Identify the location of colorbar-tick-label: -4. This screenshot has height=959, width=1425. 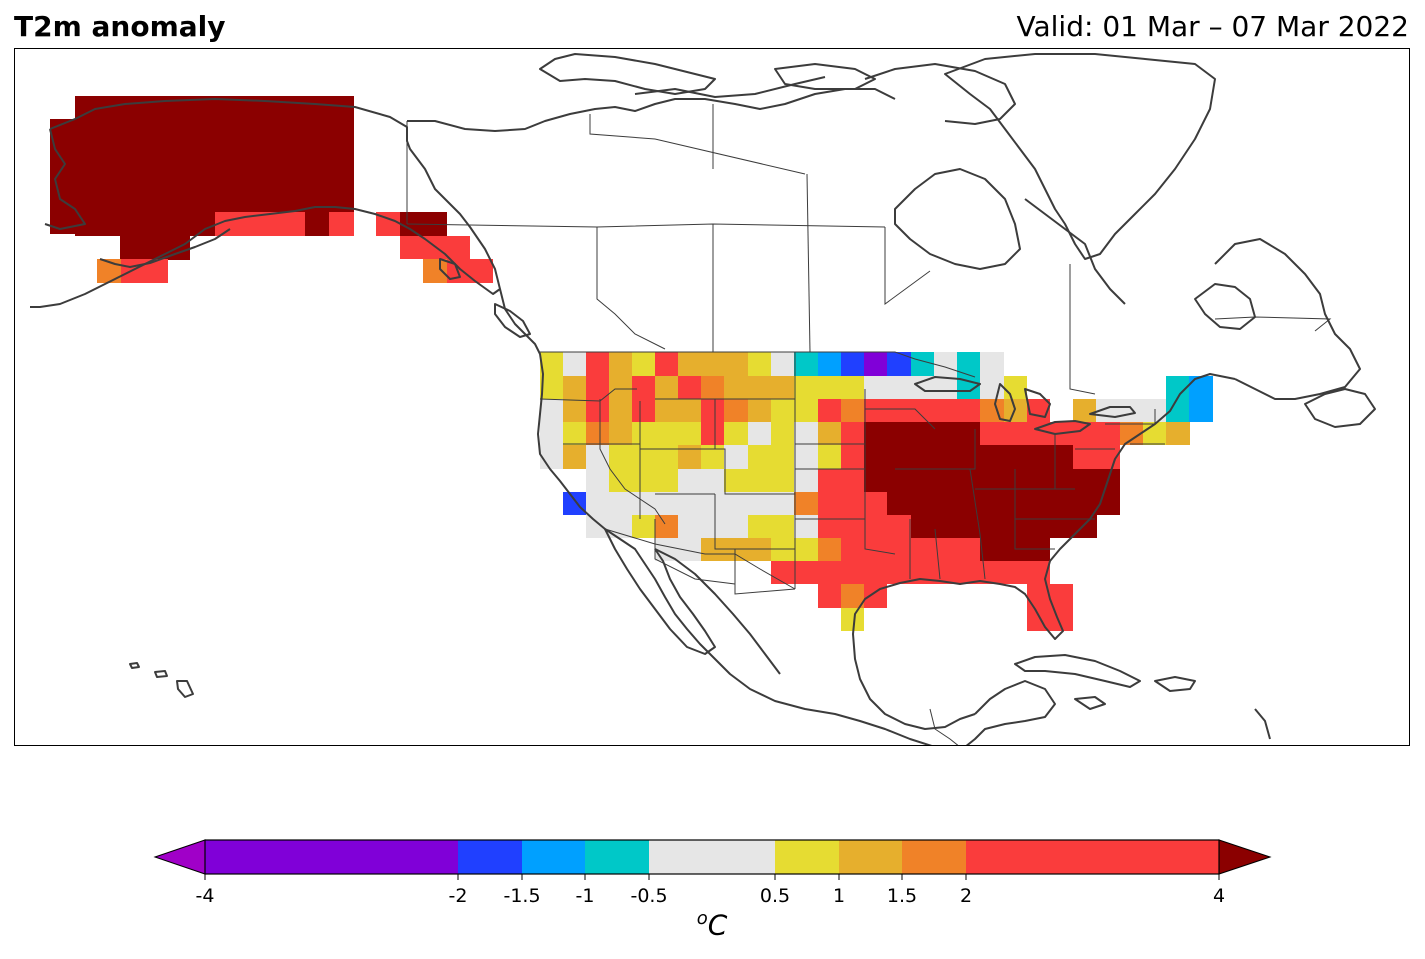
(205, 896).